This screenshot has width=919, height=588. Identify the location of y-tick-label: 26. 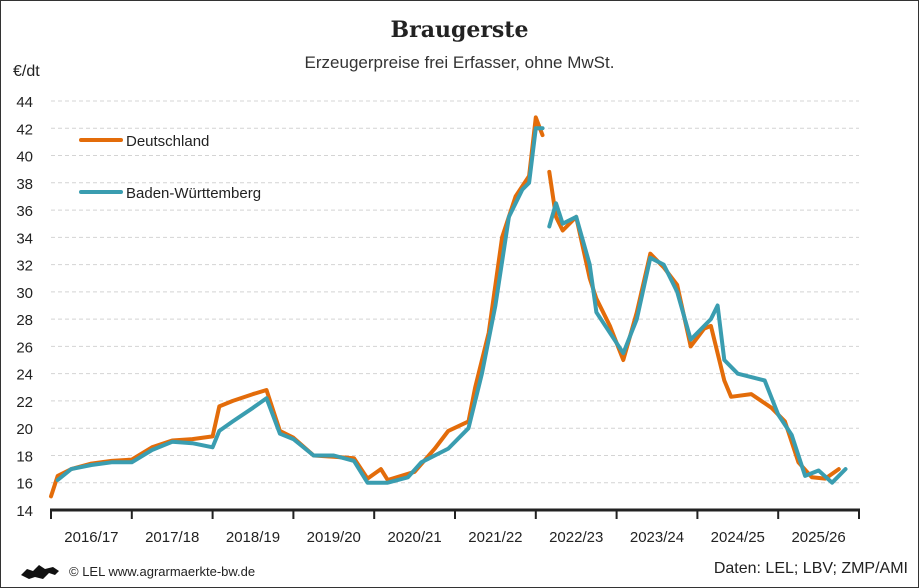
(24, 347).